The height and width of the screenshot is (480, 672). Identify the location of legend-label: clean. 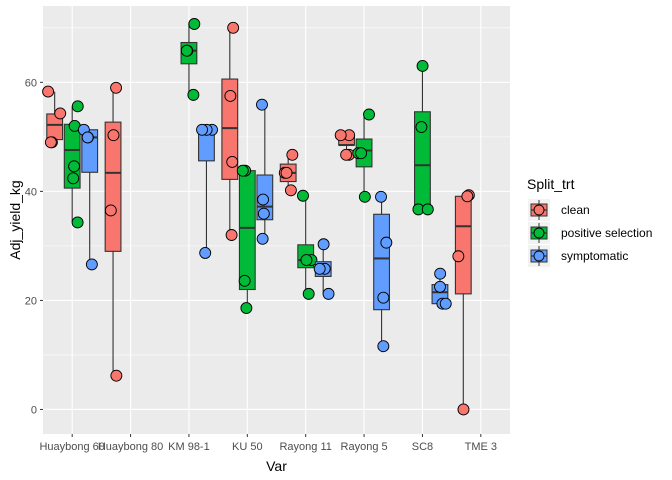
(575, 210).